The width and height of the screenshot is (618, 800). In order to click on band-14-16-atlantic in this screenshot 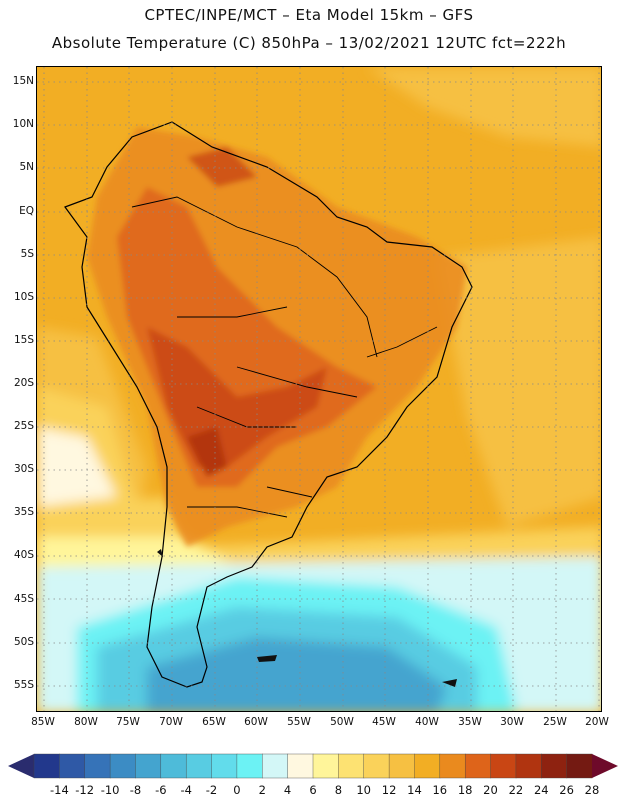, I will do `click(519, 382)`.